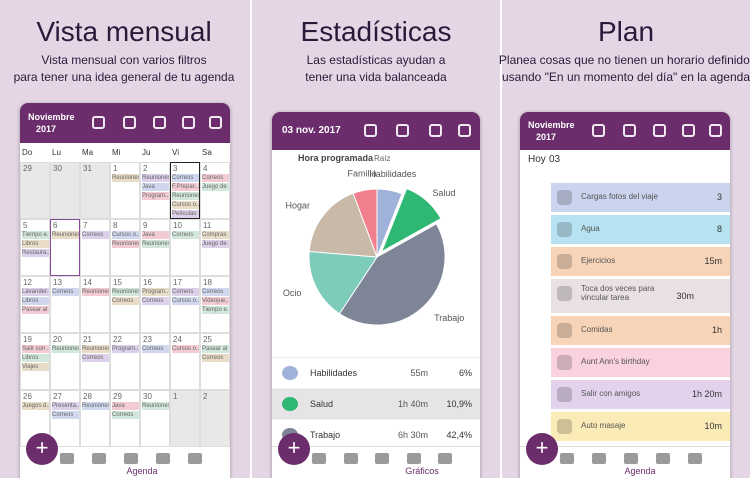 The image size is (750, 478). What do you see at coordinates (640, 229) in the screenshot?
I see `task-card: Agua 8` at bounding box center [640, 229].